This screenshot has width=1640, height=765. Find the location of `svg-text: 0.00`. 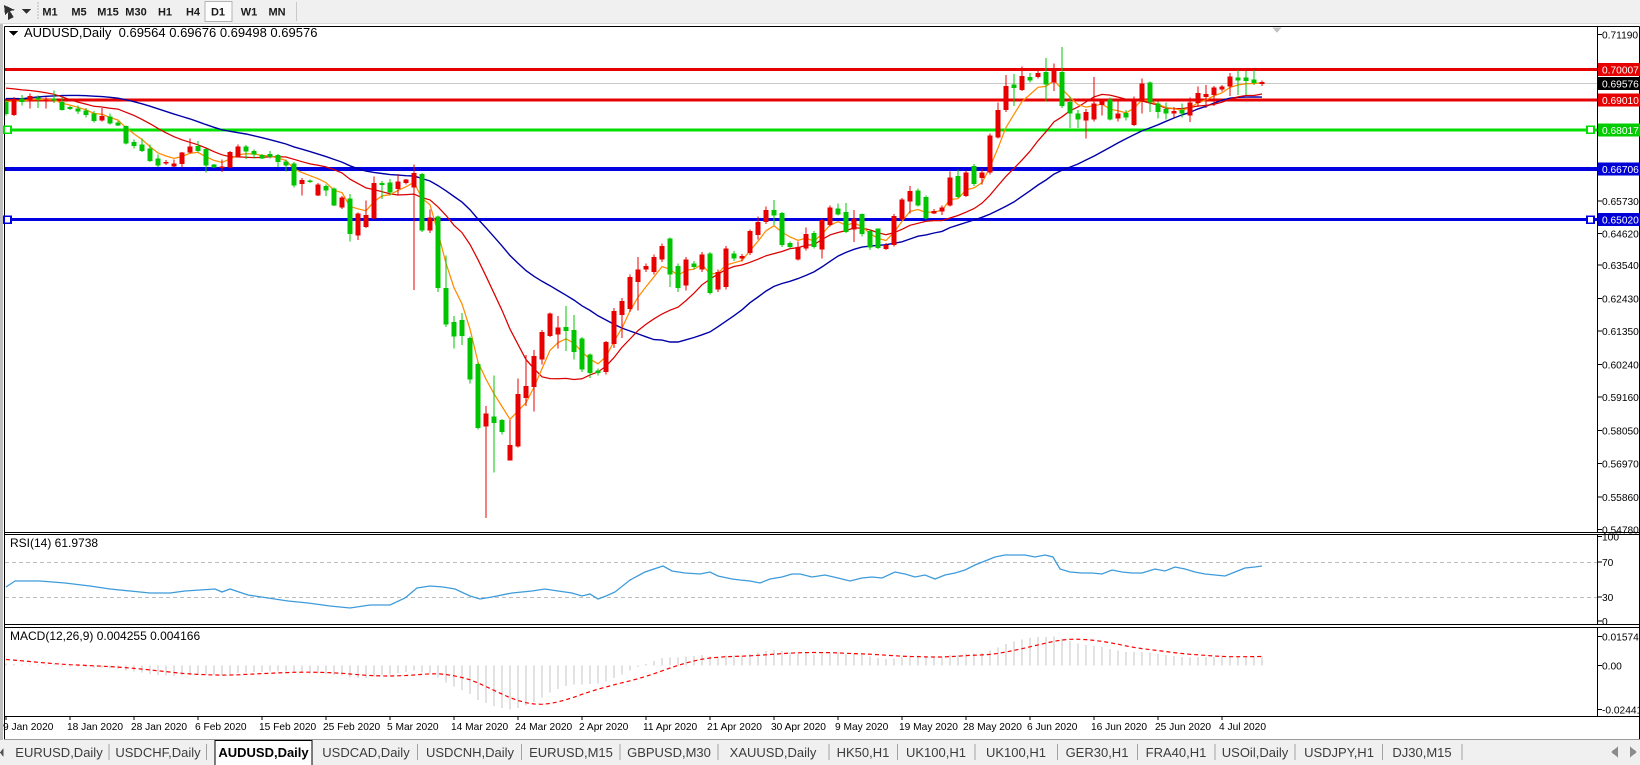

svg-text: 0.00 is located at coordinates (1612, 666).